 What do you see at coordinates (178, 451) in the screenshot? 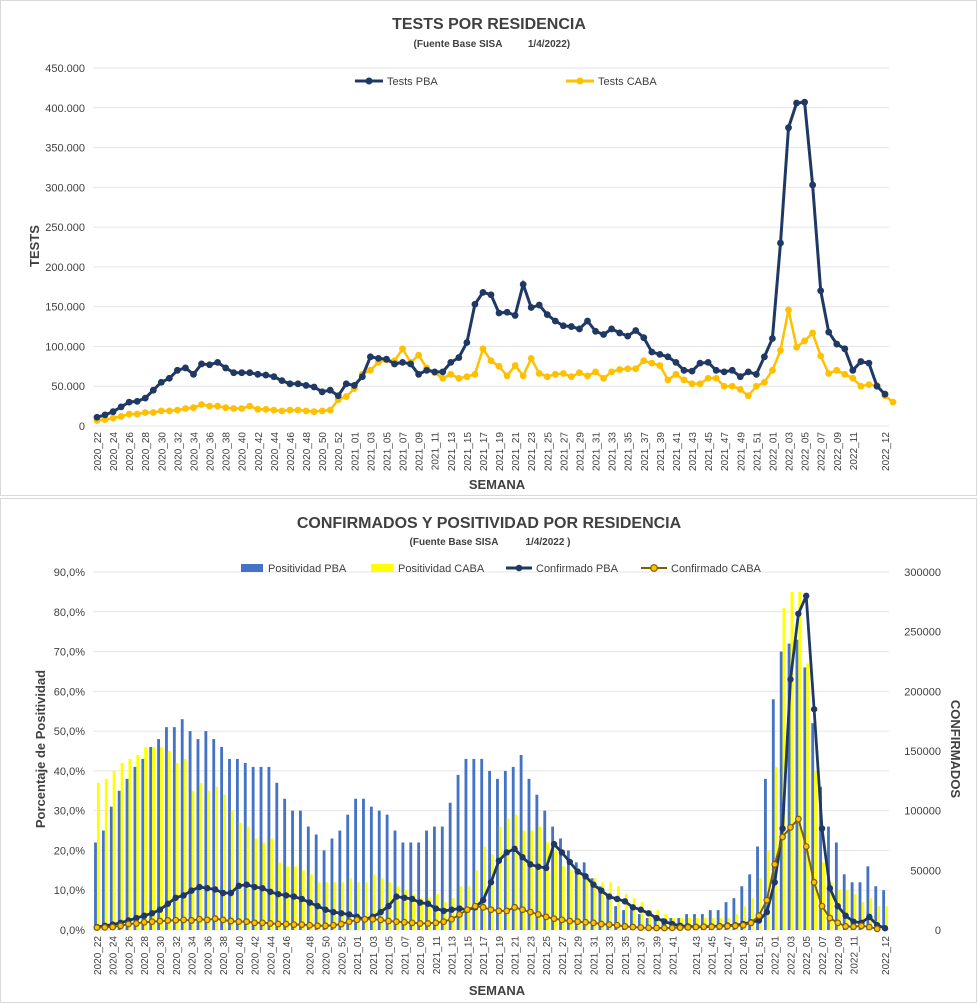
I see `x-tick-label: 2020_32` at bounding box center [178, 451].